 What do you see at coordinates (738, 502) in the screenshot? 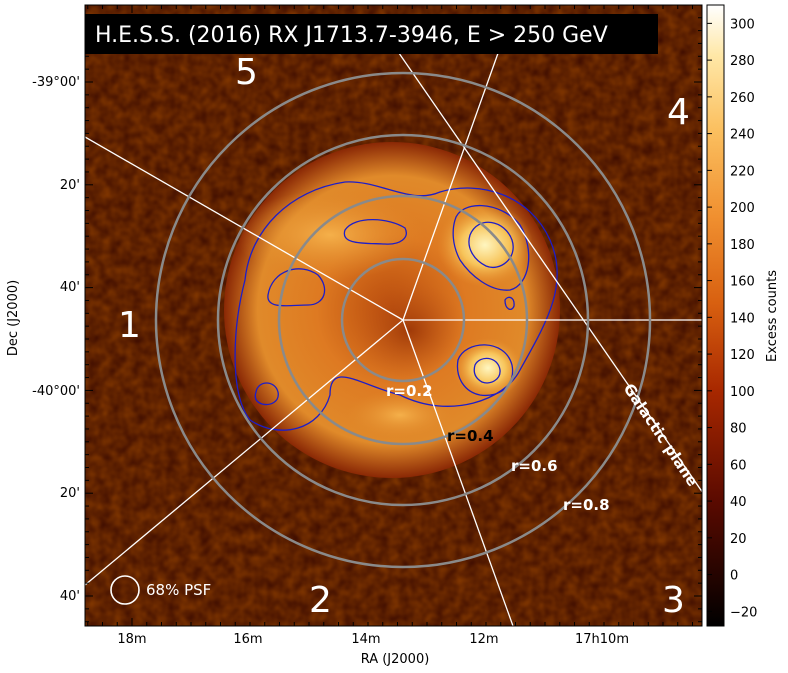
I see `colorbar-tick-label: 40` at bounding box center [738, 502].